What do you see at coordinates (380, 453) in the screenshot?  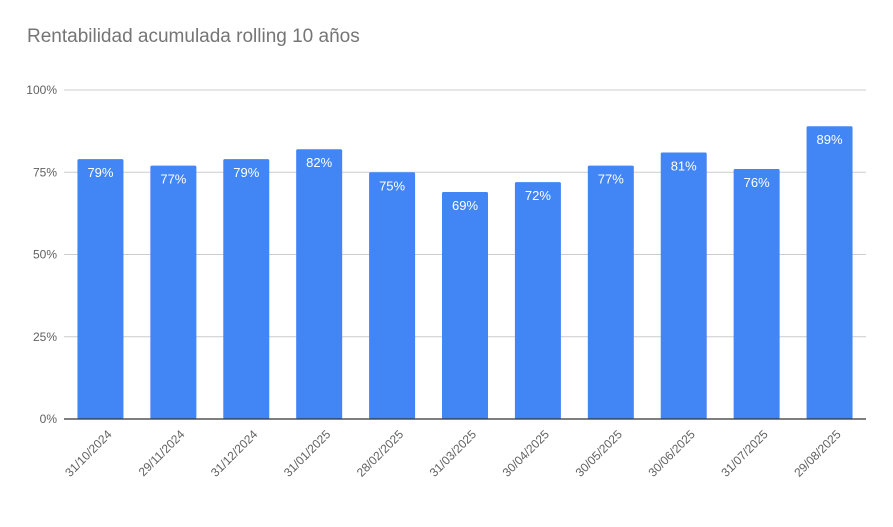 I see `x-tick-label: 28/02/2025` at bounding box center [380, 453].